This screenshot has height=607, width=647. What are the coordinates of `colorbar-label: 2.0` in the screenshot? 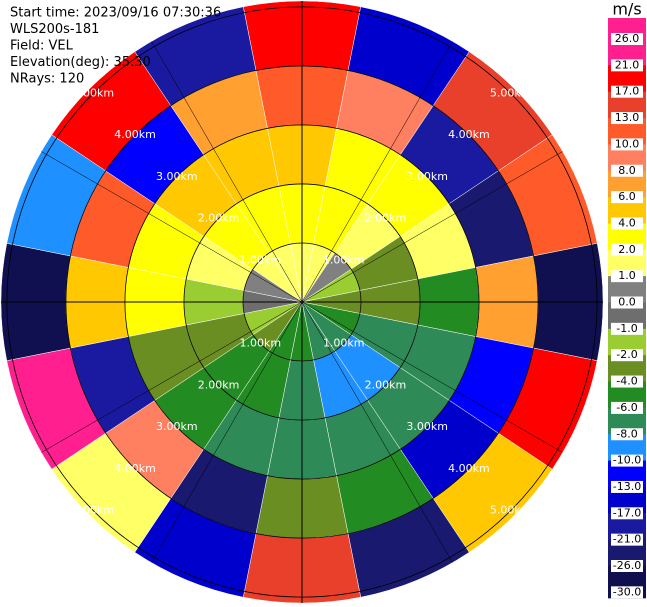 It's located at (627, 249).